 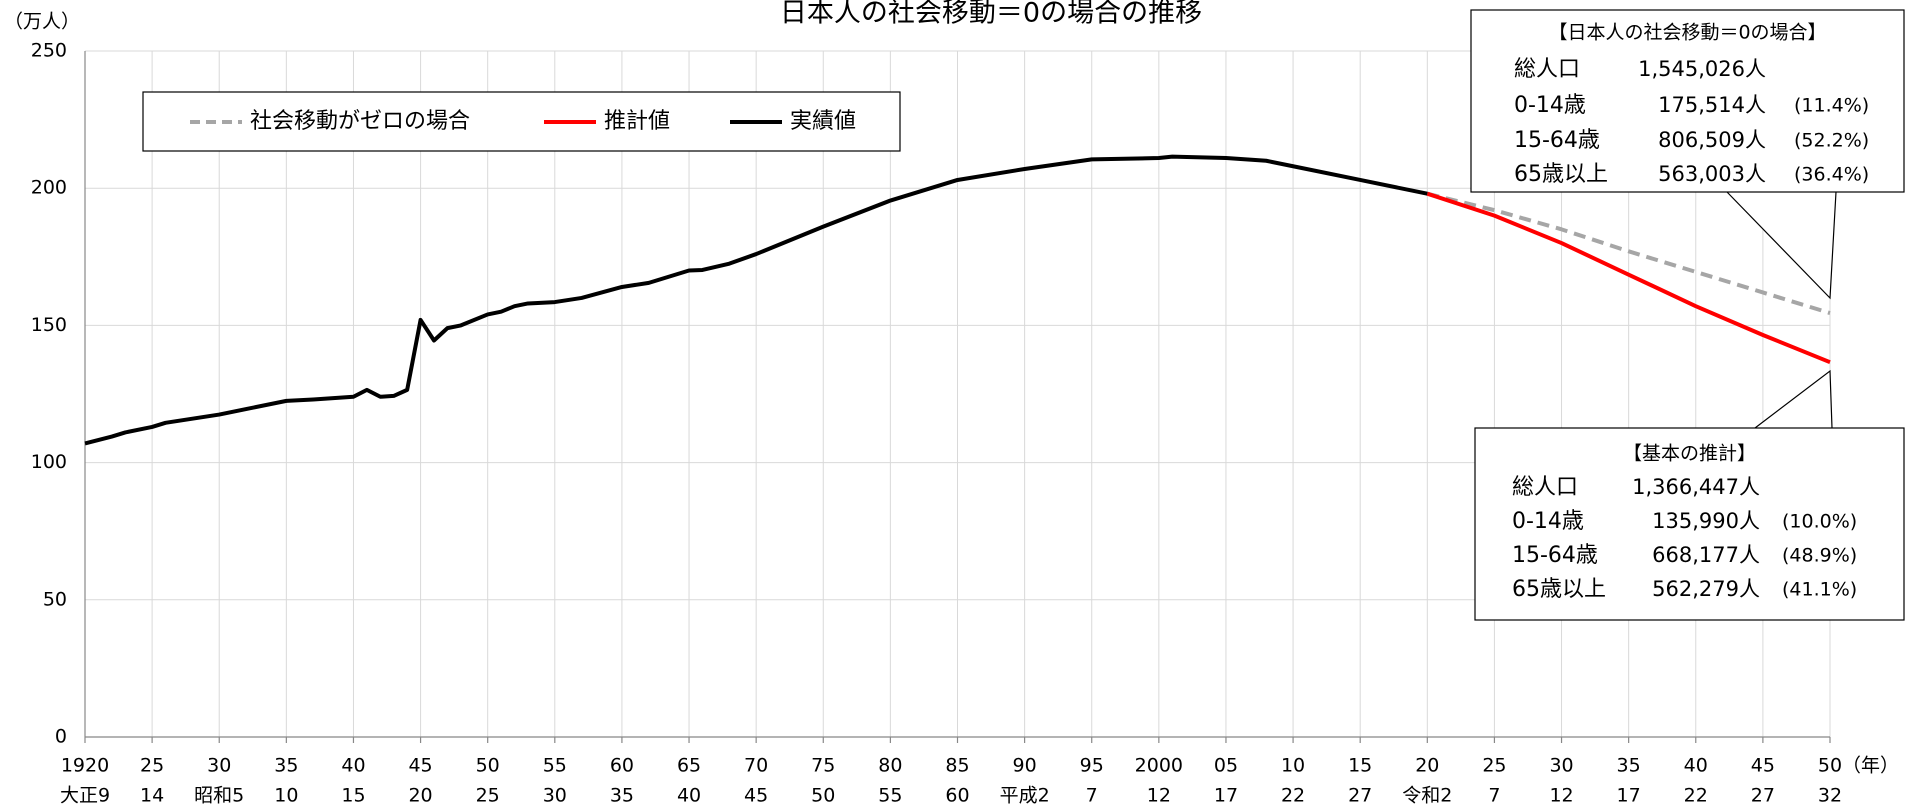 I want to click on x-tick-label: 1920, so click(x=85, y=766).